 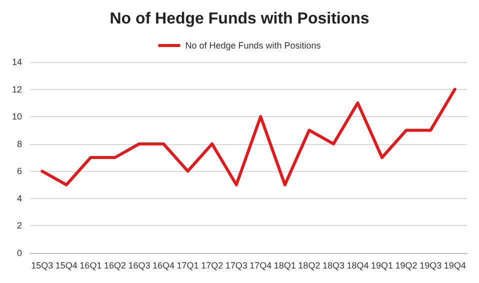 What do you see at coordinates (333, 265) in the screenshot?
I see `x-tick-label: 18Q3` at bounding box center [333, 265].